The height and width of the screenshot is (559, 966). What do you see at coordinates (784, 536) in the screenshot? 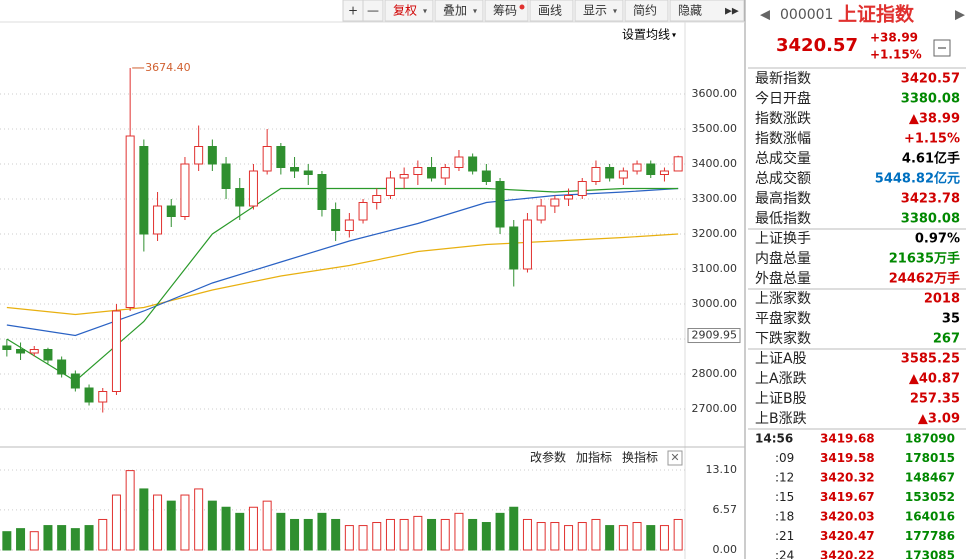
I see `tick-time: :21` at bounding box center [784, 536].